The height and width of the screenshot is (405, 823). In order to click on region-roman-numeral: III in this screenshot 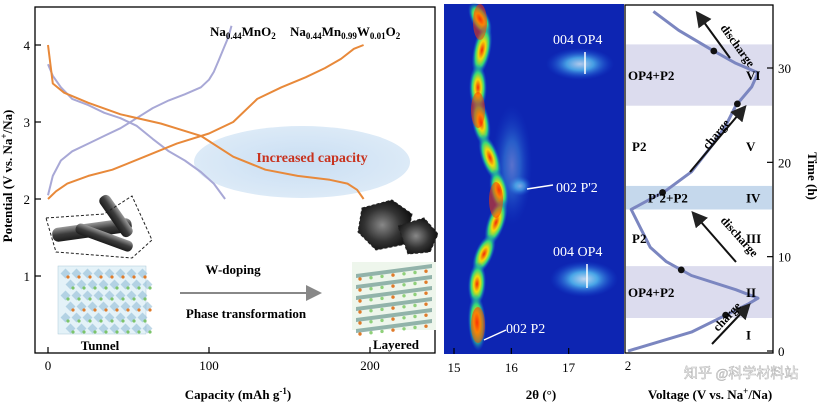, I will do `click(753, 238)`.